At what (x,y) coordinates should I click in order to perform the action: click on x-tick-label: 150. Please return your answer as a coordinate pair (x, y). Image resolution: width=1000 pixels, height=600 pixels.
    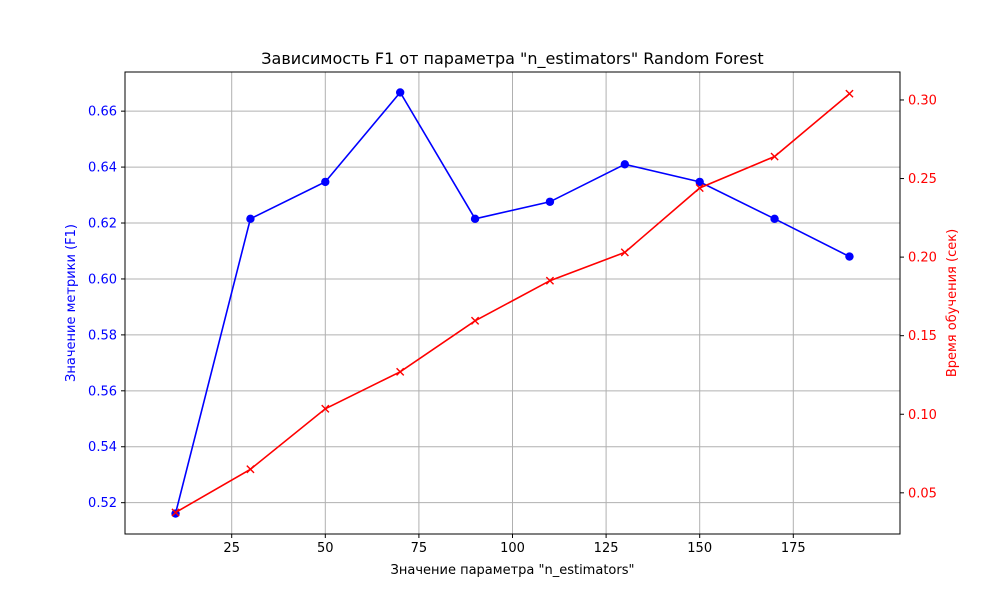
    Looking at the image, I should click on (699, 548).